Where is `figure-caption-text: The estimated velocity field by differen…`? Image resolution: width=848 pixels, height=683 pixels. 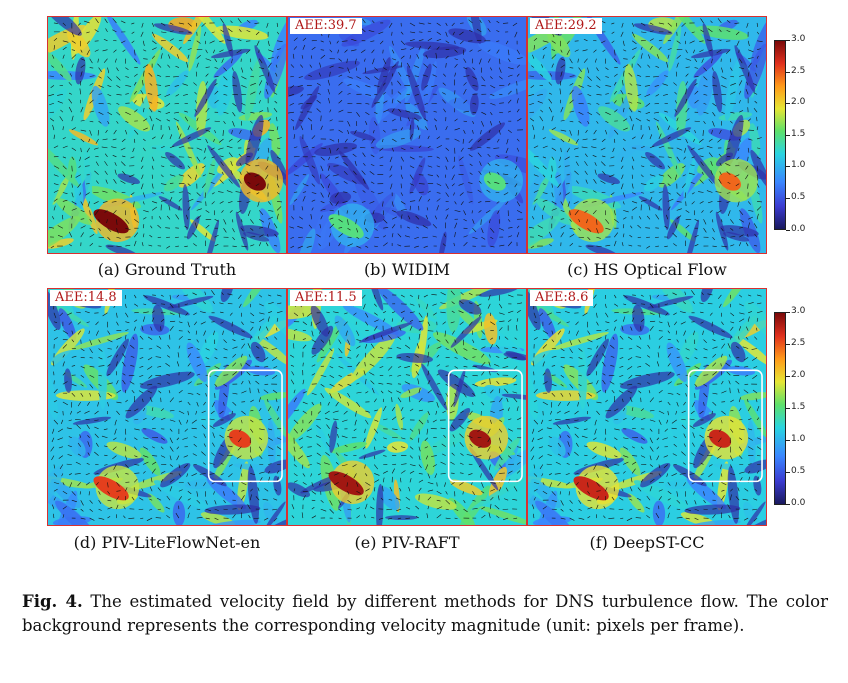
figure-caption-text: The estimated velocity field by differen… is located at coordinates (425, 613).